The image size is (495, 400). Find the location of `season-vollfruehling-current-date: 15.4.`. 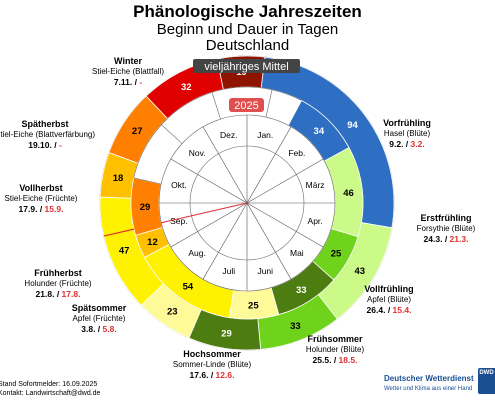

season-vollfruehling-current-date: 15.4. is located at coordinates (402, 310).